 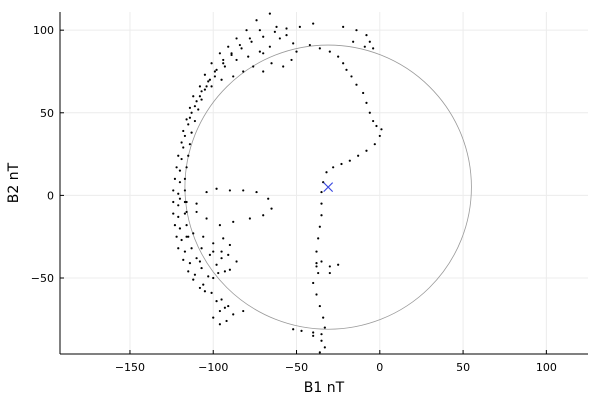 What do you see at coordinates (14, 182) in the screenshot?
I see `y-axis-label: B2 nT` at bounding box center [14, 182].